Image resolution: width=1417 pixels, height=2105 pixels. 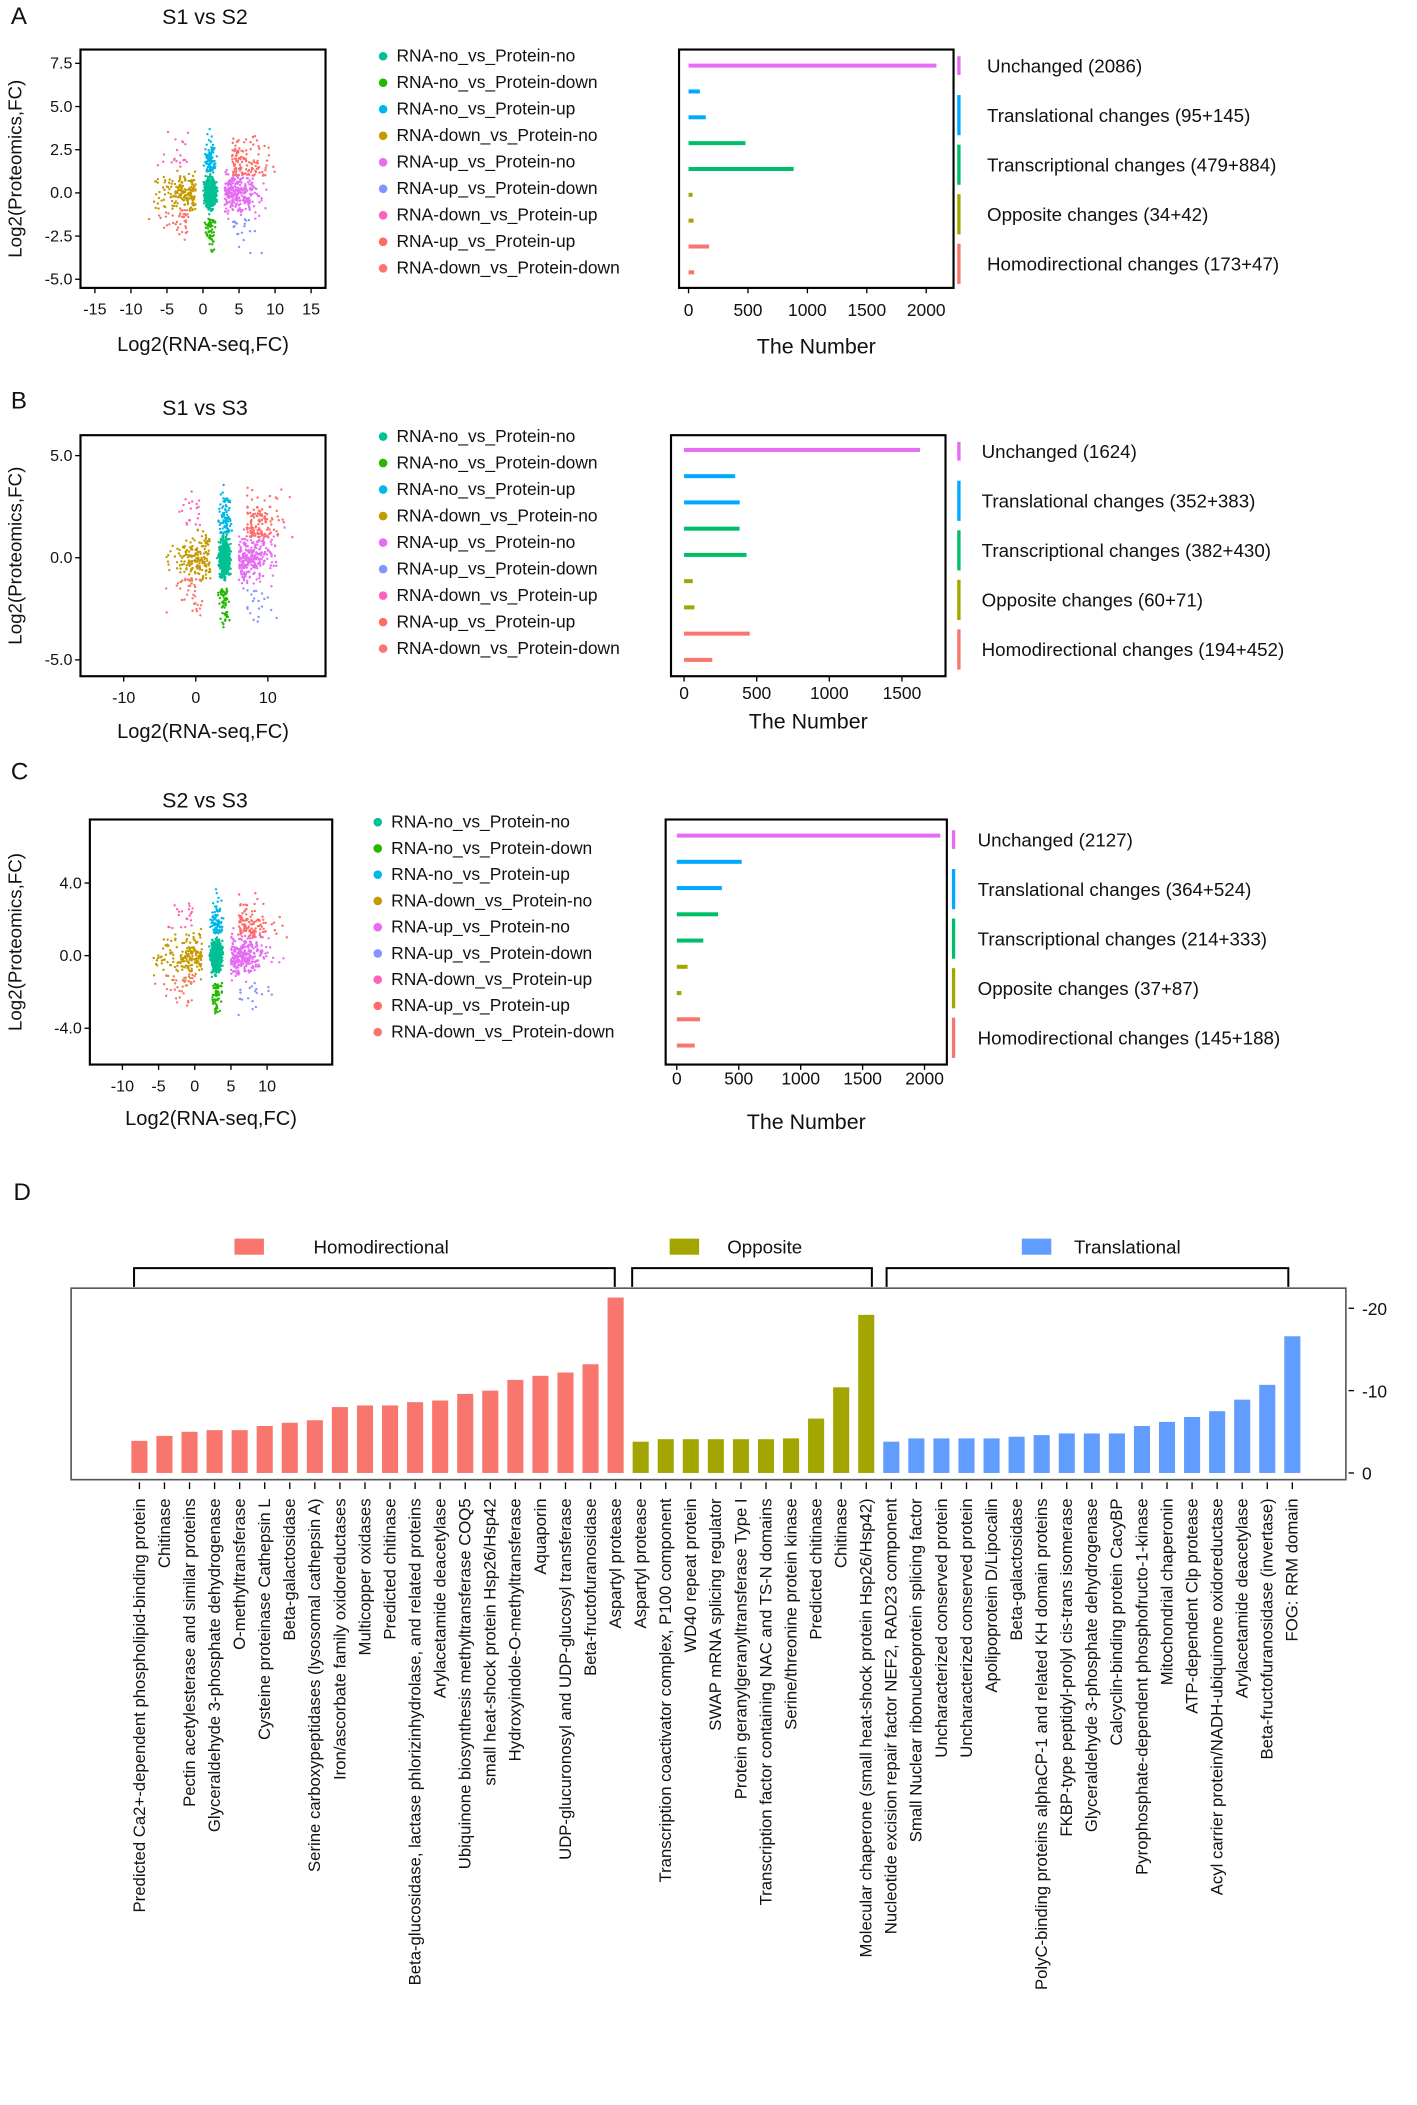 What do you see at coordinates (220, 952) in the screenshot?
I see `scatter-points` at bounding box center [220, 952].